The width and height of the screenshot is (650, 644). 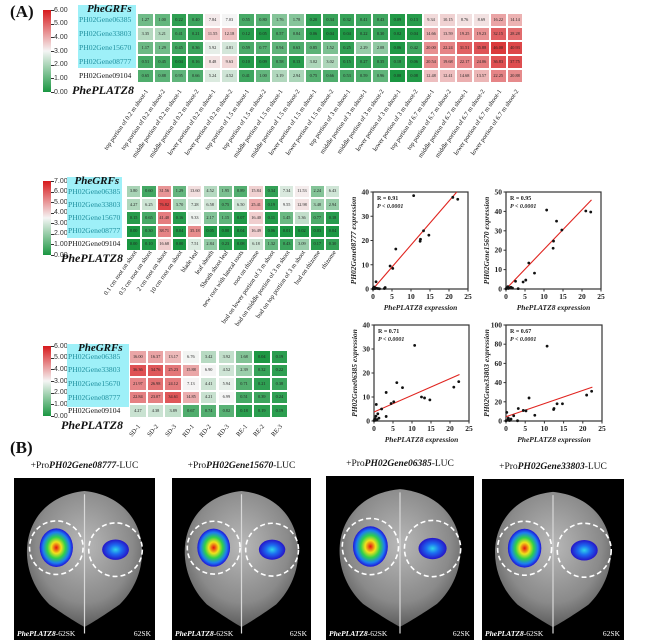 I want to click on left-construct-label: PhePLATZ8-62SK, so click(x=204, y=633).